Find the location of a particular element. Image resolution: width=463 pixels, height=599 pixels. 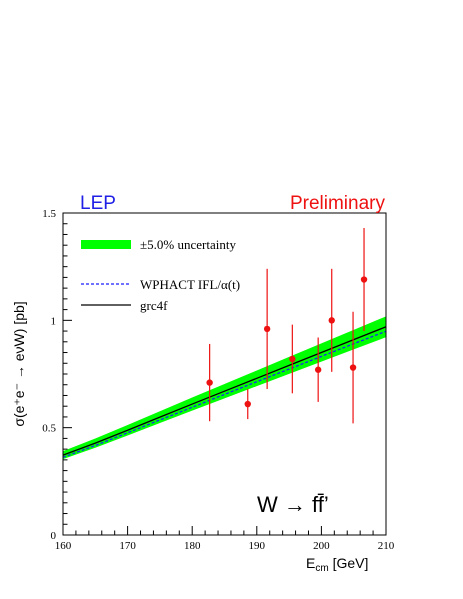

y-tick-label: 0 is located at coordinates (54, 536).